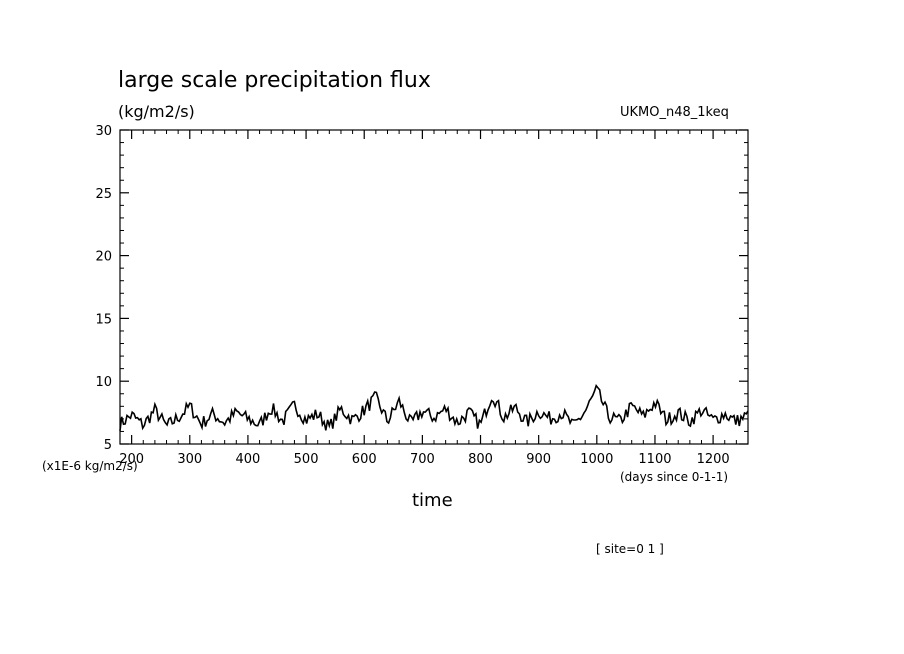  Describe the element at coordinates (103, 382) in the screenshot. I see `y-tick-label: 10` at that location.